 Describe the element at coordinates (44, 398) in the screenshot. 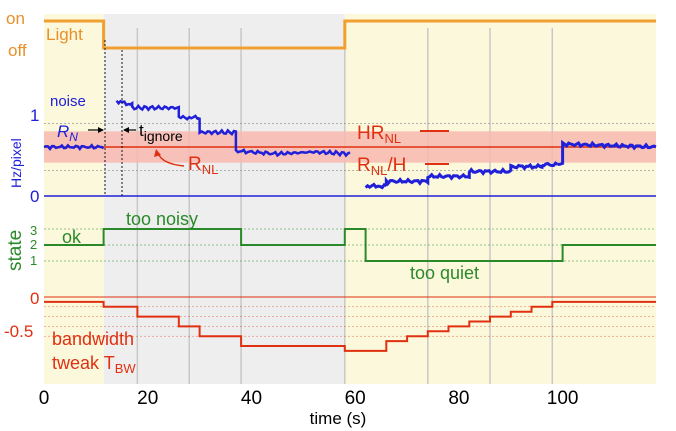

I see `x-tick-label: 0` at that location.